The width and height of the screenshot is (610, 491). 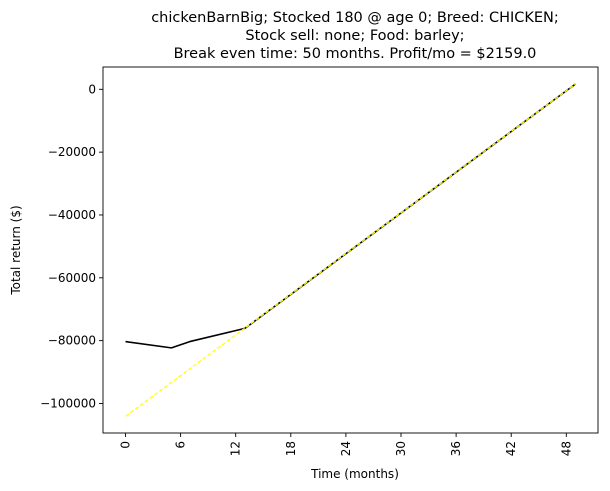 I want to click on x-tick-label-12: 12, so click(x=236, y=448).